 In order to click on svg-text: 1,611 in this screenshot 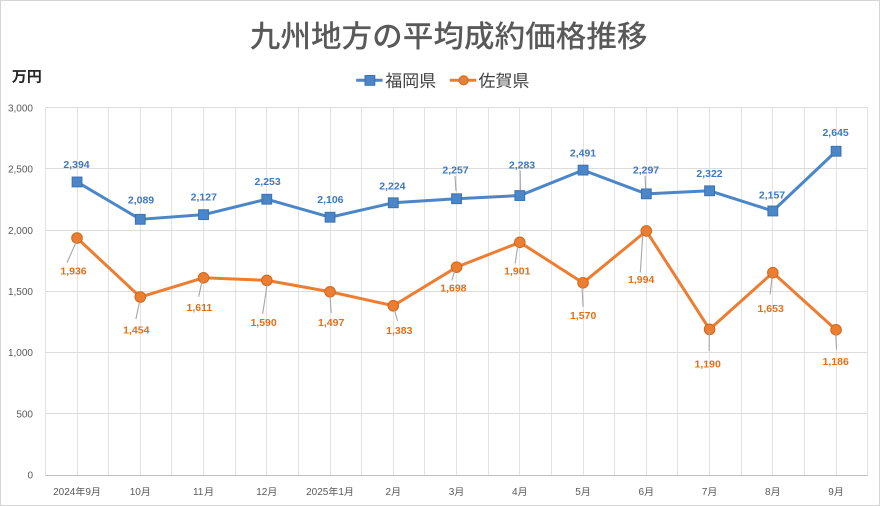, I will do `click(200, 308)`.